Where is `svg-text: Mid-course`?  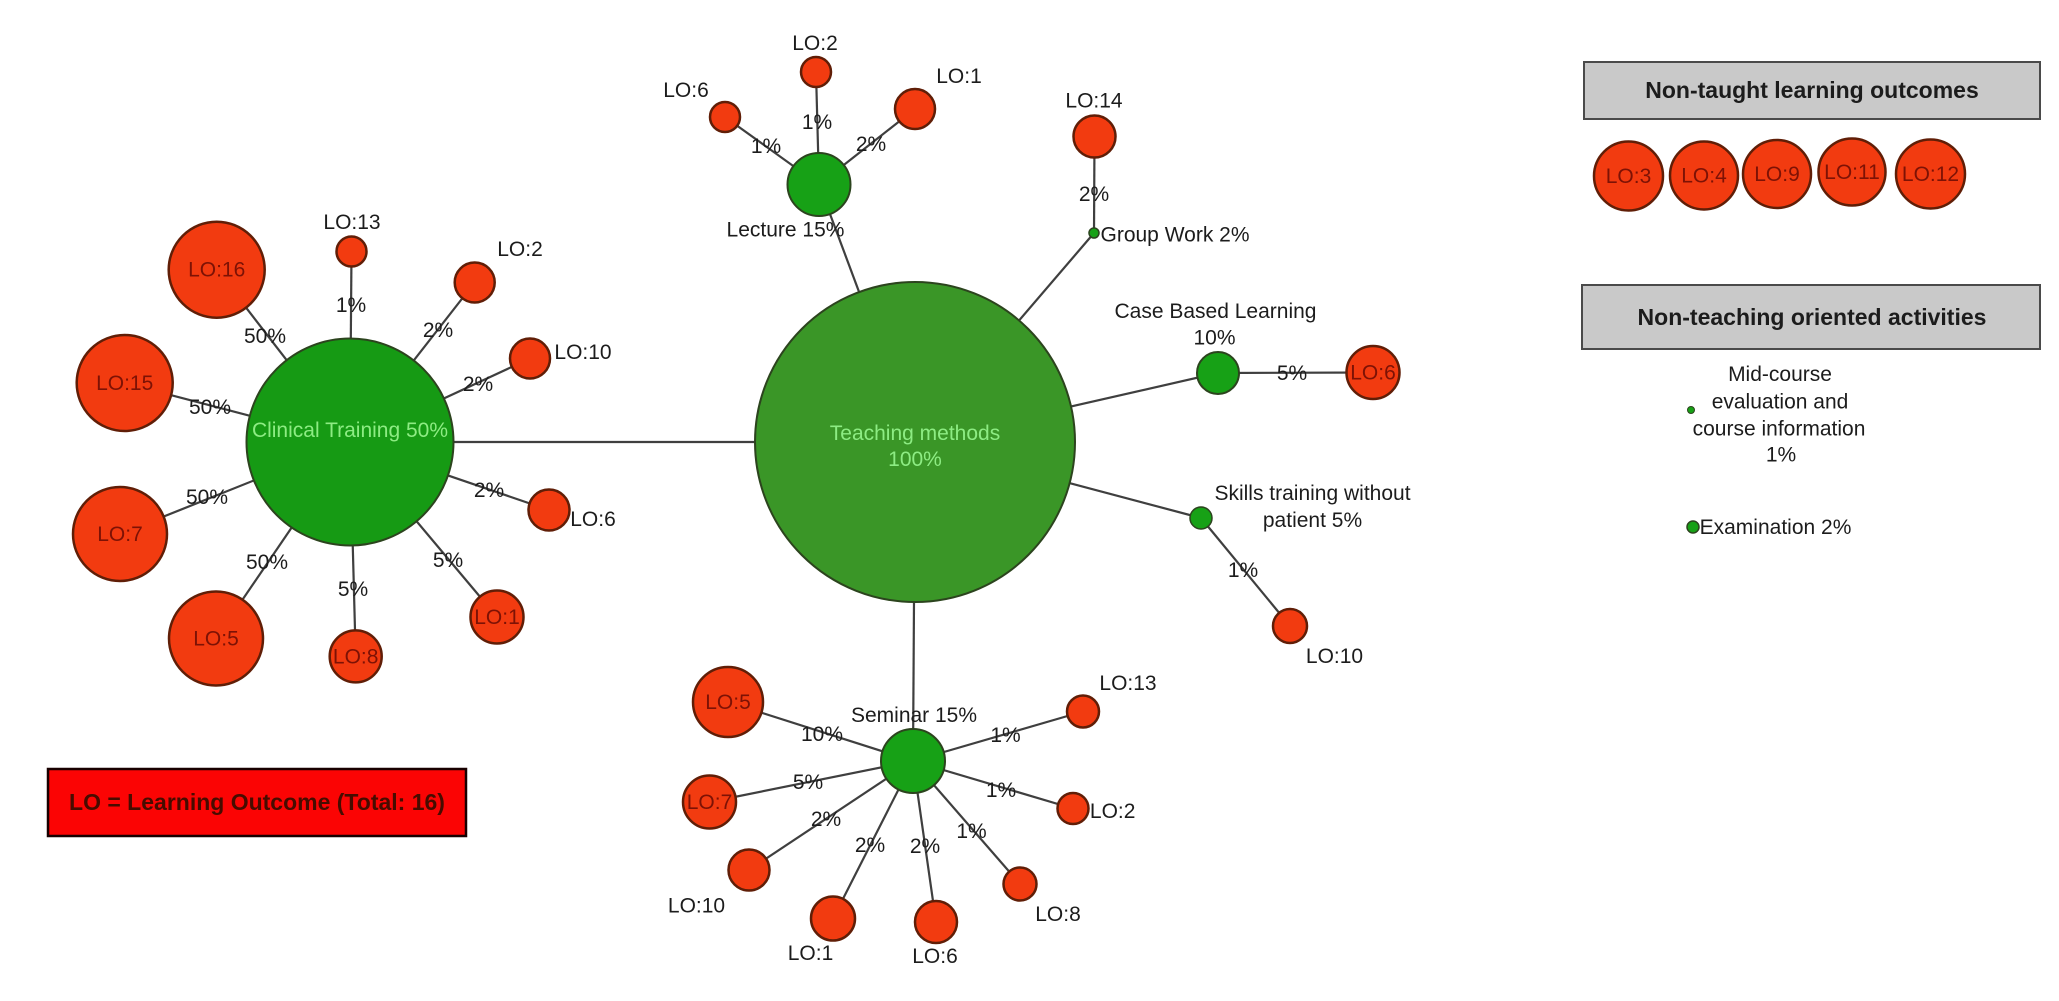 svg-text: Mid-course is located at coordinates (1780, 374).